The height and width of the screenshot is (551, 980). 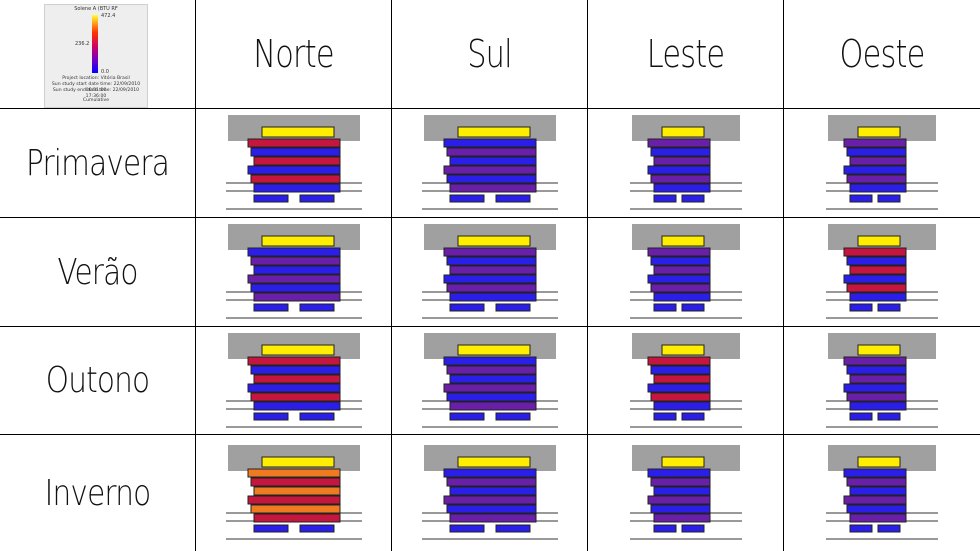 I want to click on simulation-image-primavera-sul, so click(x=490, y=162).